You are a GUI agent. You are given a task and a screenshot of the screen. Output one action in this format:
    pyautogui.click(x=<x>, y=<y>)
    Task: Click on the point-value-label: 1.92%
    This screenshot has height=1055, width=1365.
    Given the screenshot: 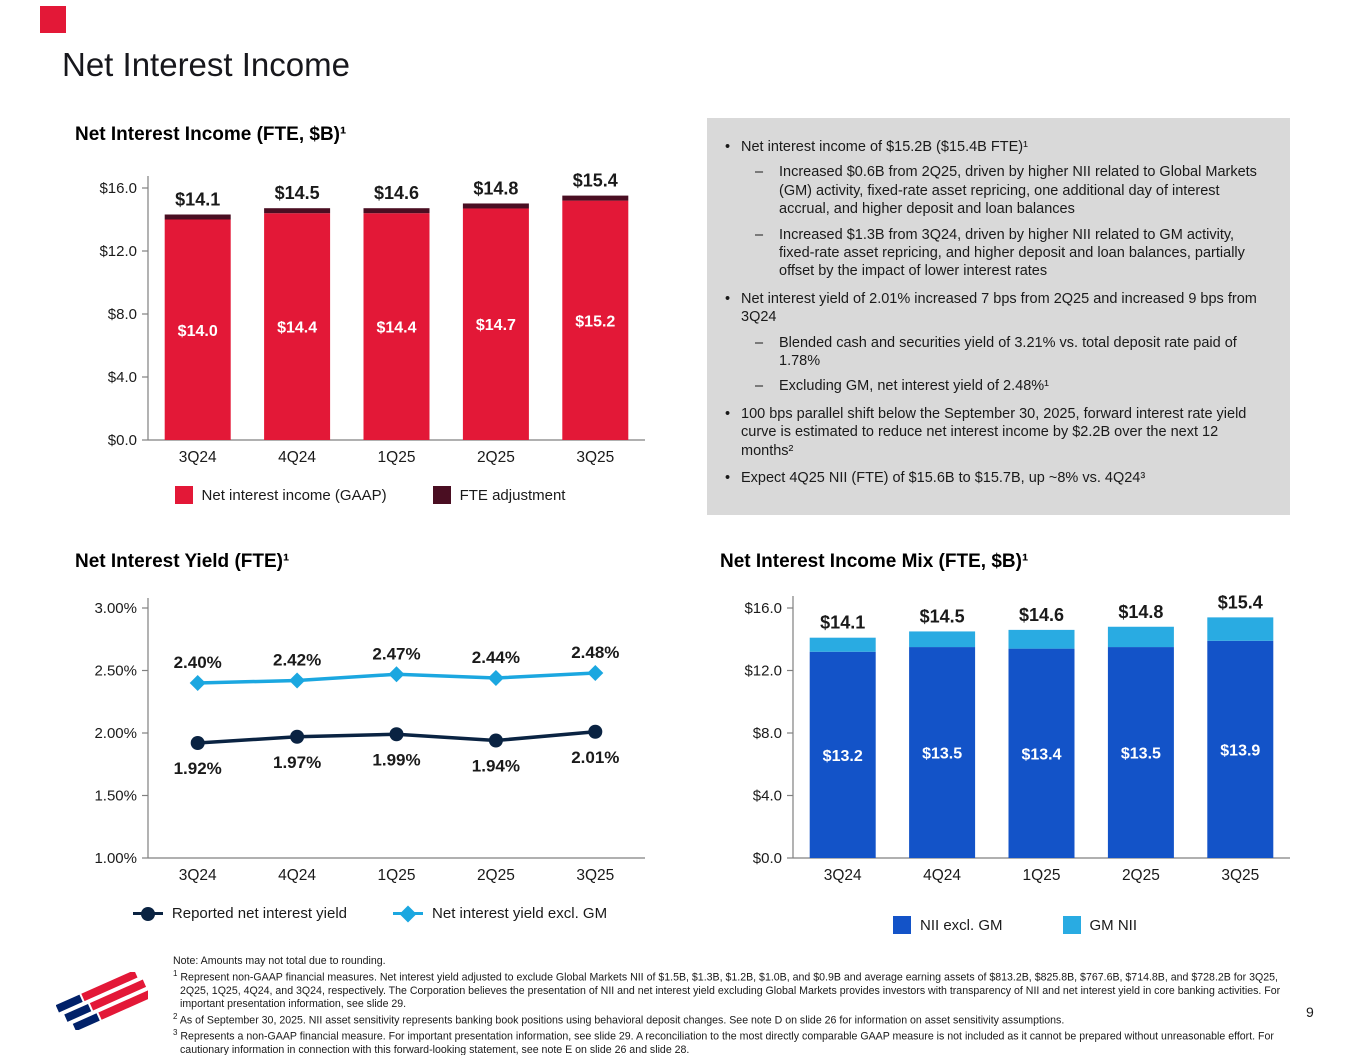 What is the action you would take?
    pyautogui.click(x=198, y=768)
    